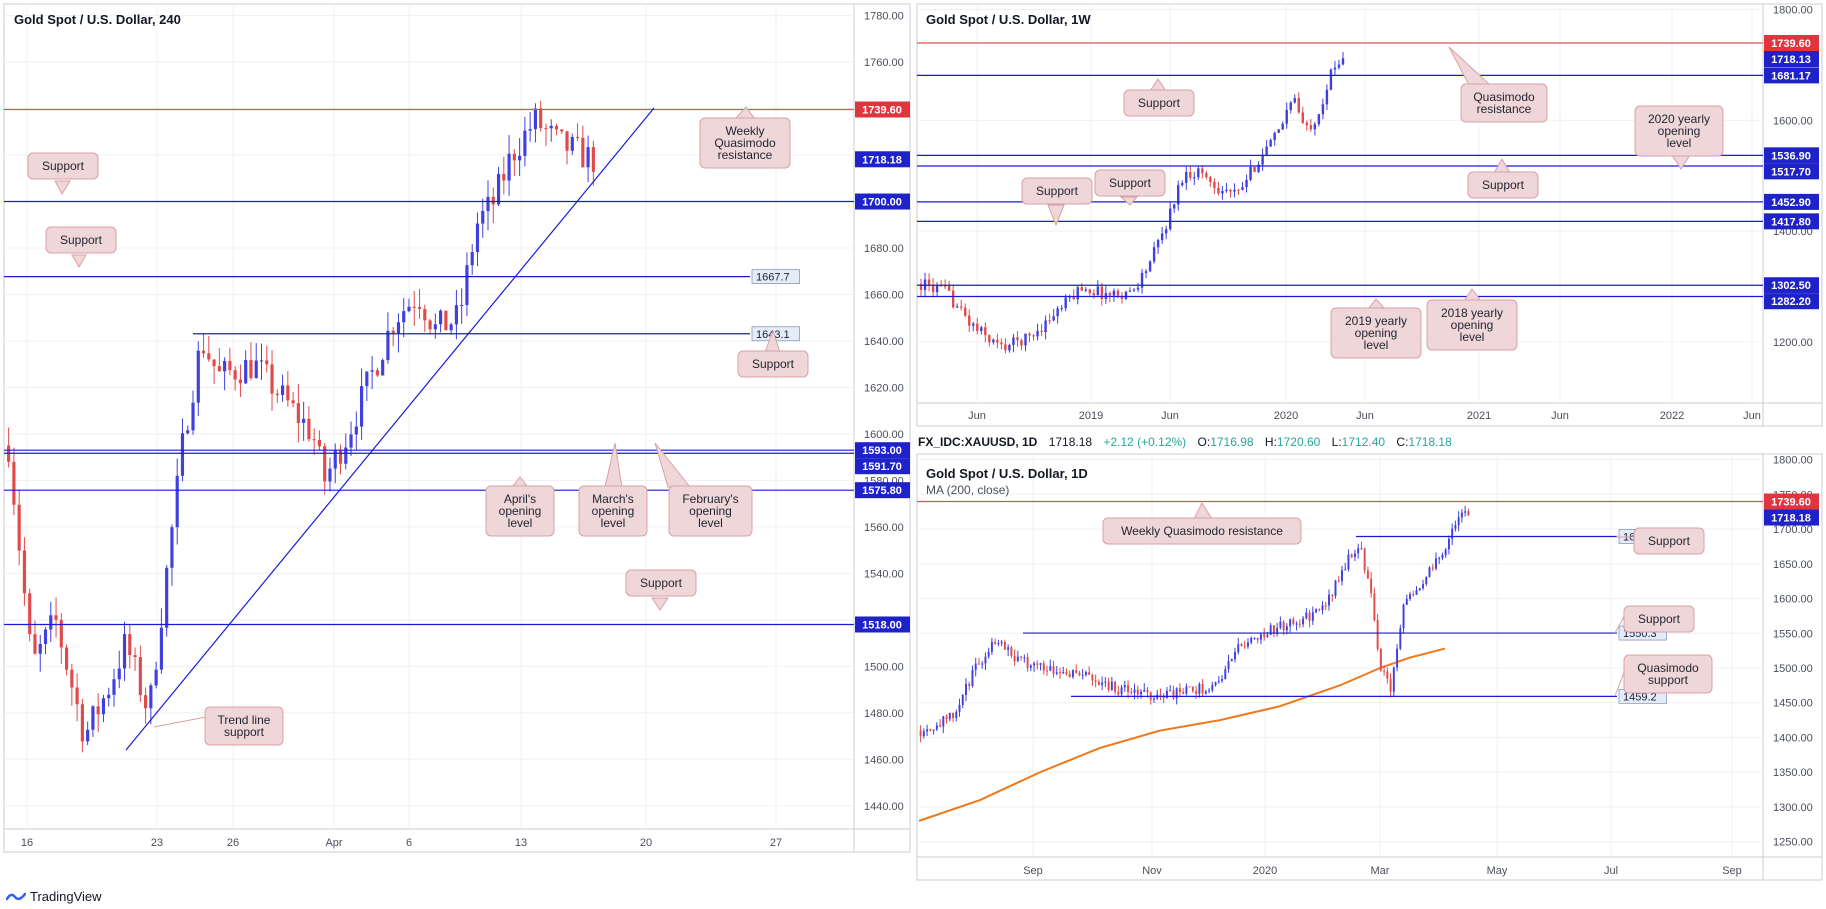  What do you see at coordinates (884, 249) in the screenshot?
I see `price-tick-label: 1680.00` at bounding box center [884, 249].